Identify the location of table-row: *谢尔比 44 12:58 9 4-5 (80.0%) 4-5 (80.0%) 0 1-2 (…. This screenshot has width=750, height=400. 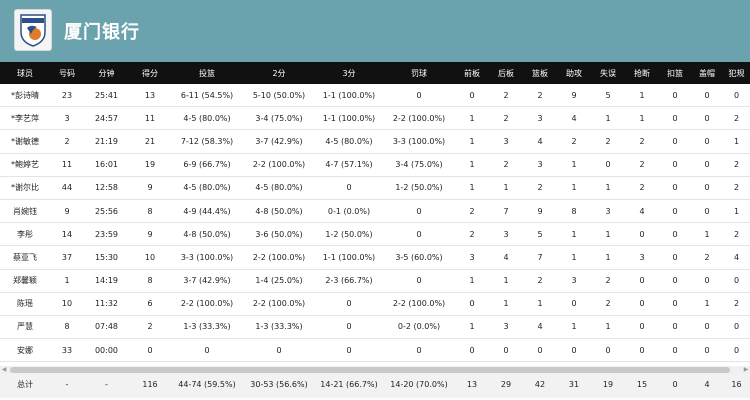
(375, 188).